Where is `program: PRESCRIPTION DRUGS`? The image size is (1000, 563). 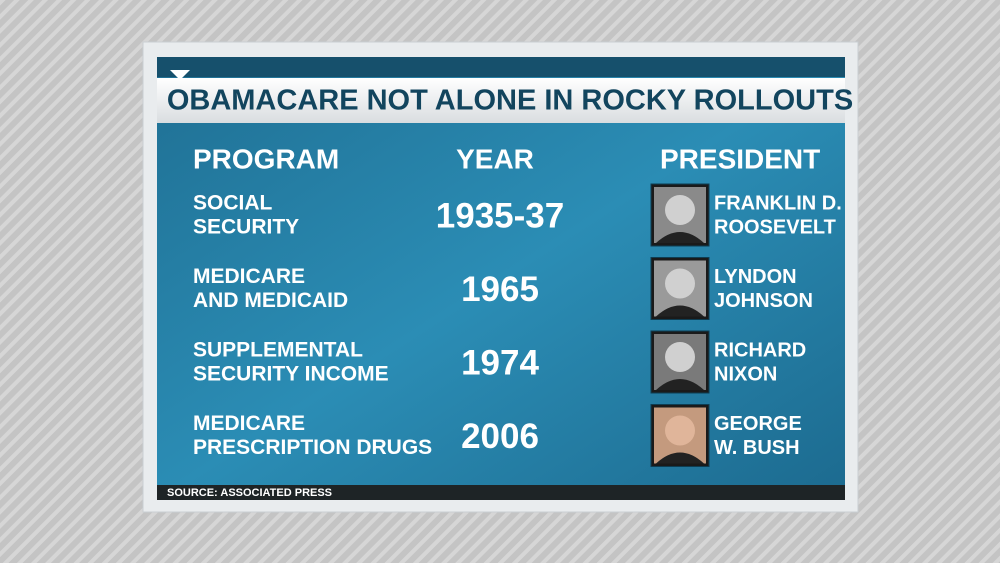
program: PRESCRIPTION DRUGS is located at coordinates (312, 447).